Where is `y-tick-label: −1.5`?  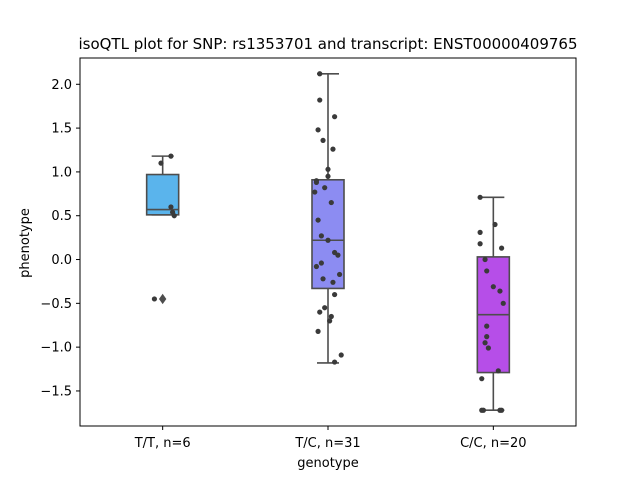 y-tick-label: −1.5 is located at coordinates (56, 391).